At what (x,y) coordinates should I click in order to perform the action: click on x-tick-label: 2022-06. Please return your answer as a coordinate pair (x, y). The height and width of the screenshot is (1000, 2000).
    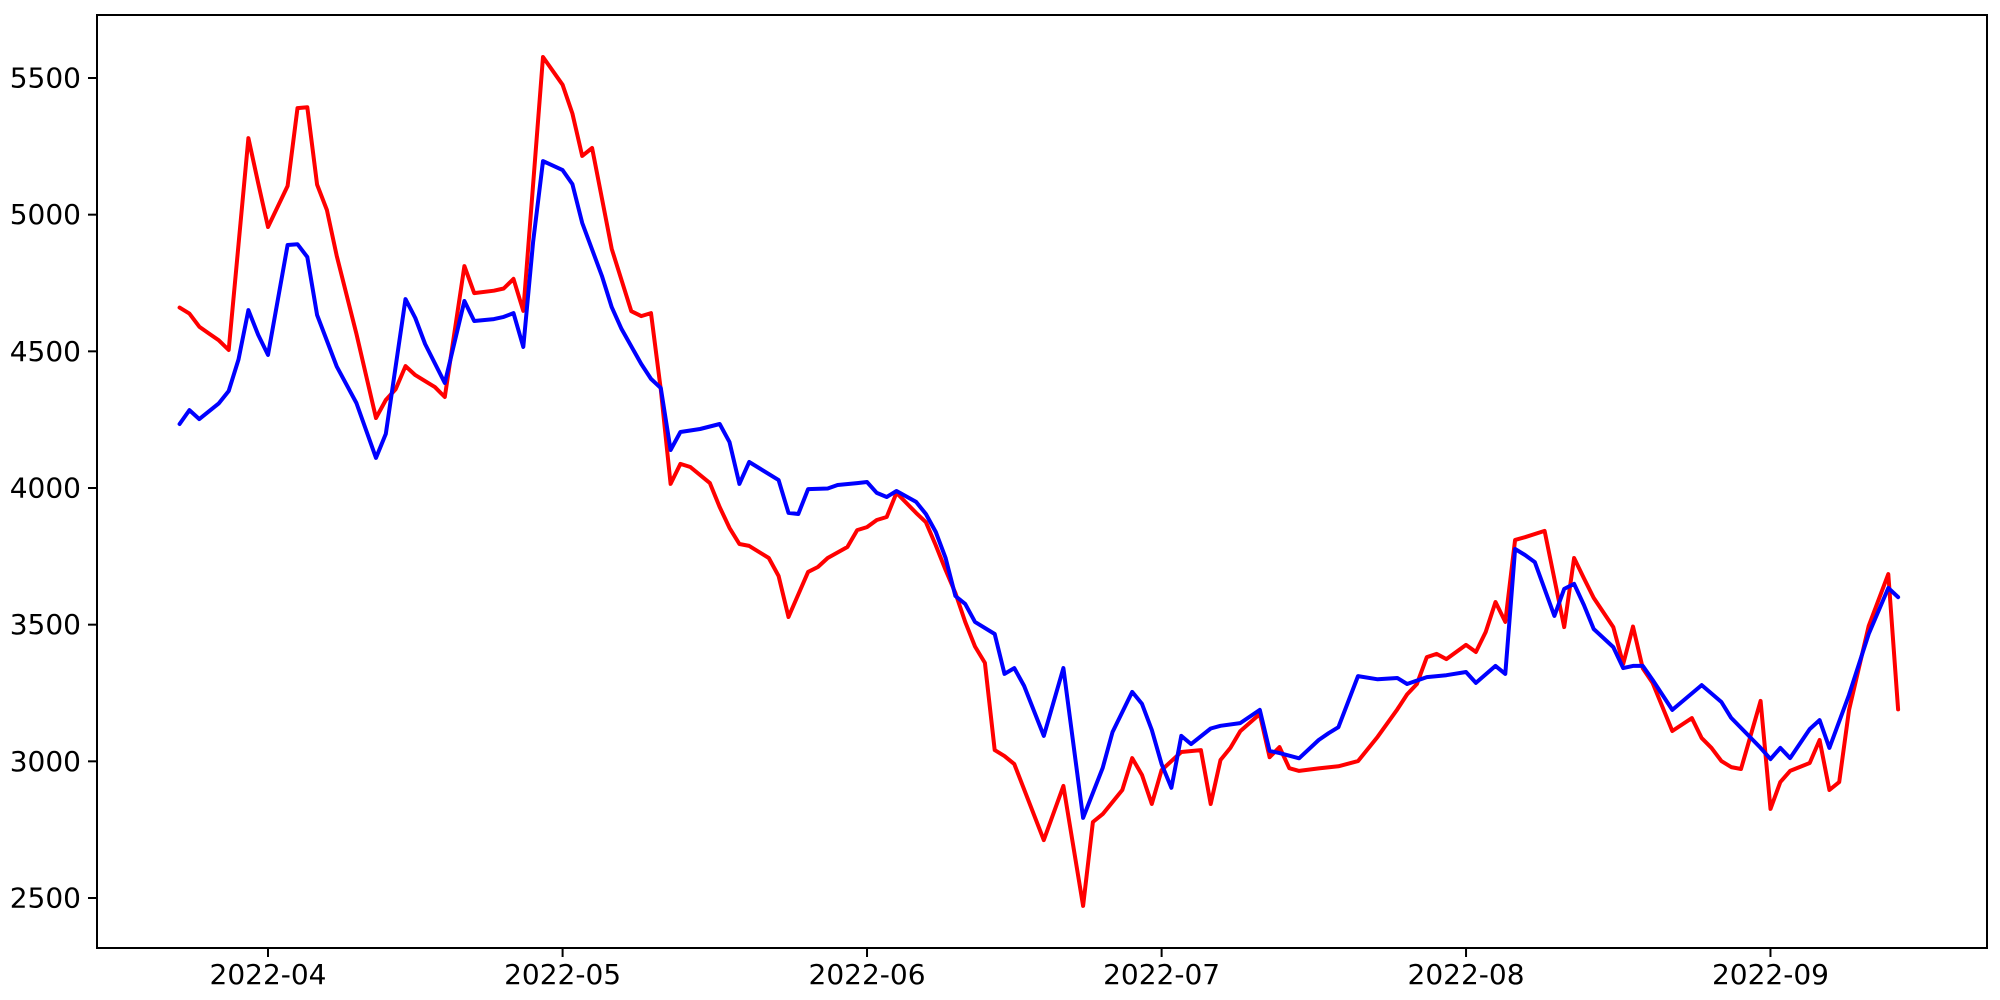
    Looking at the image, I should click on (867, 974).